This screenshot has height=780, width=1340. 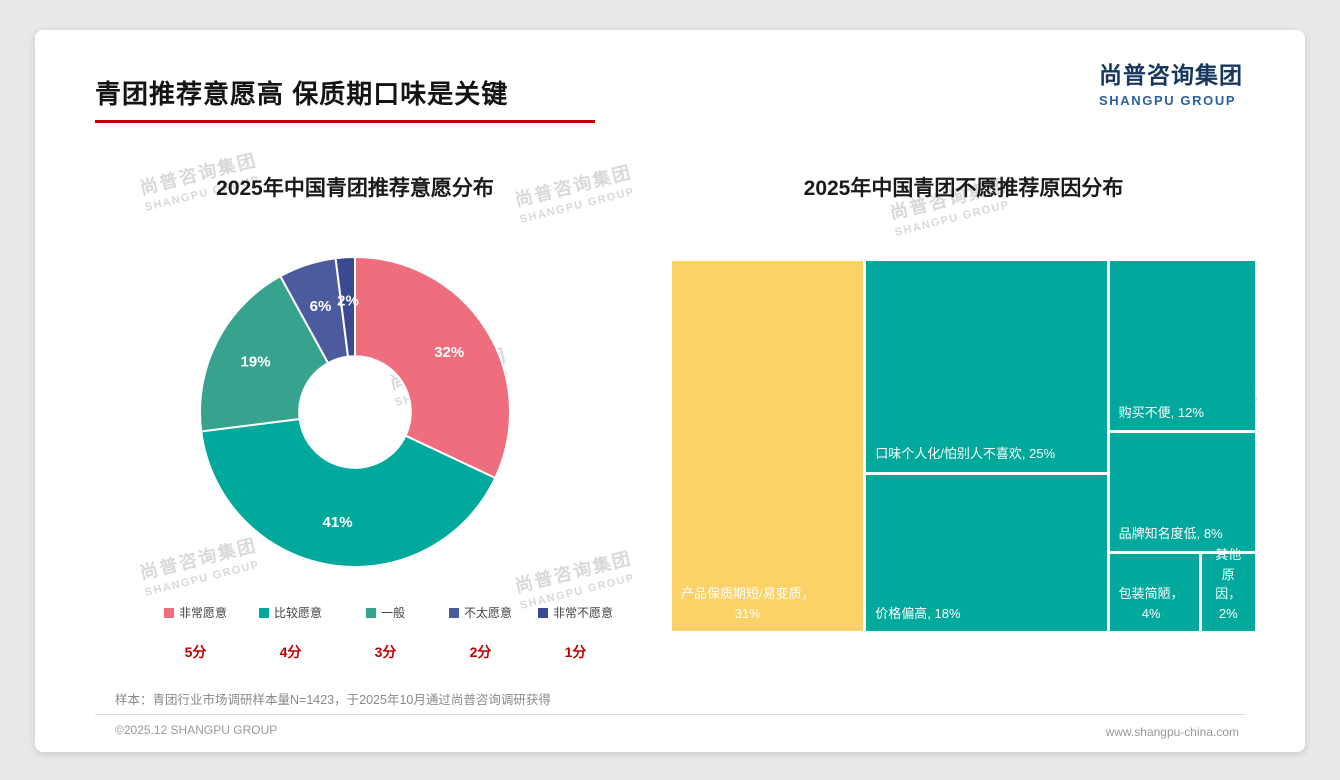 What do you see at coordinates (1161, 412) in the screenshot?
I see `treemap-cell-label: 购买不便, 12%` at bounding box center [1161, 412].